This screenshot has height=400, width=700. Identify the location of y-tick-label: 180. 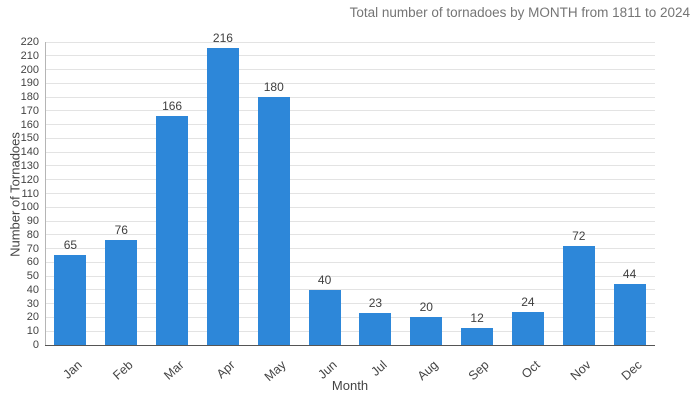
(29, 97).